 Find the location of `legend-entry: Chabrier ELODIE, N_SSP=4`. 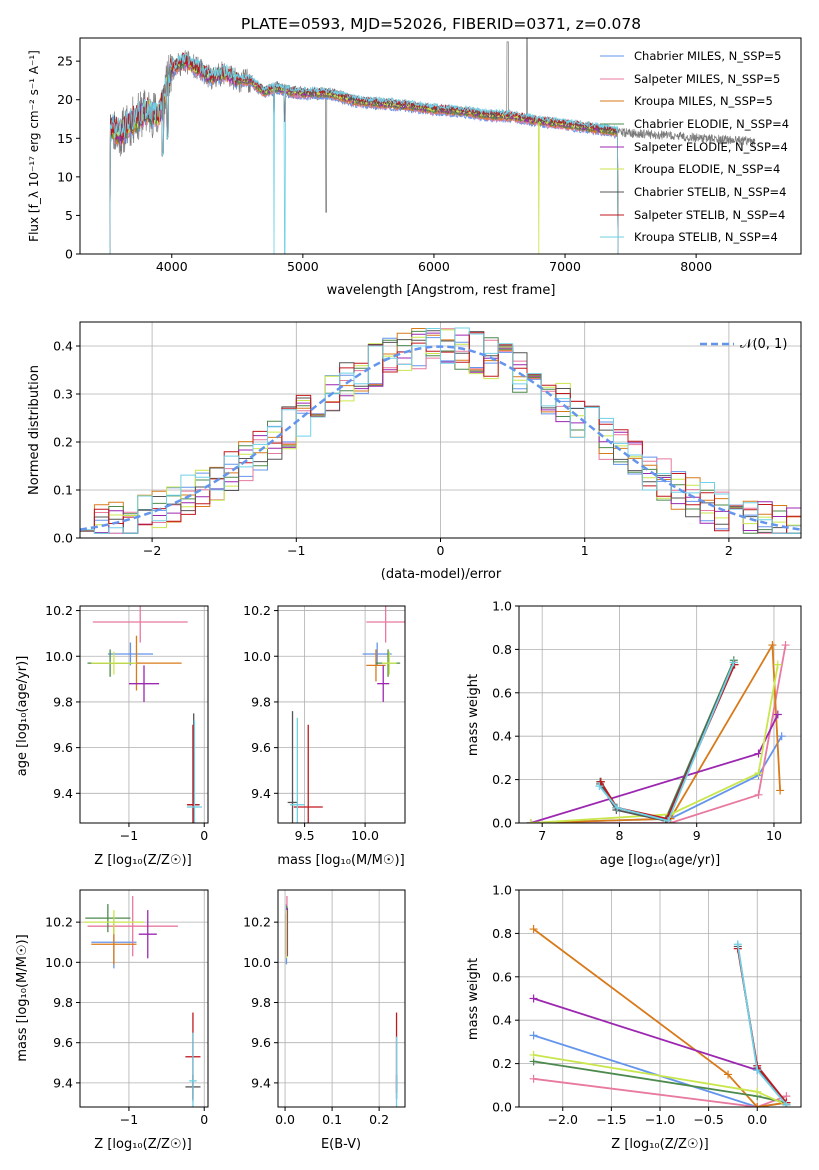

legend-entry: Chabrier ELODIE, N_SSP=4 is located at coordinates (694, 124).